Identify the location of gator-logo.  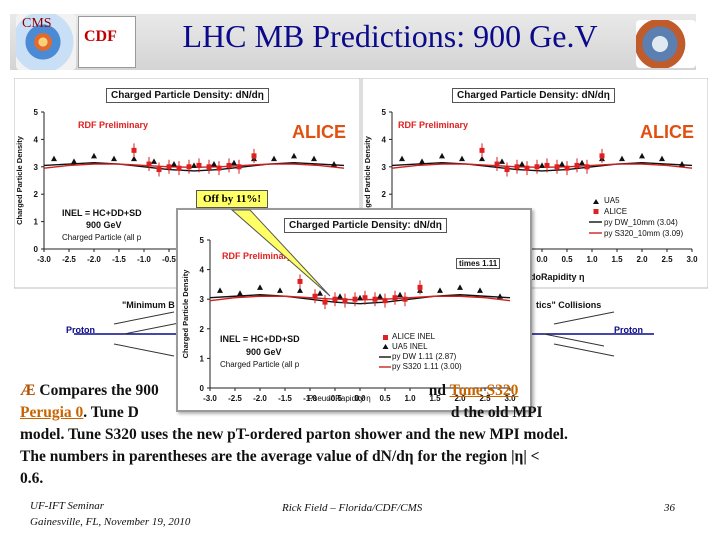
(666, 44).